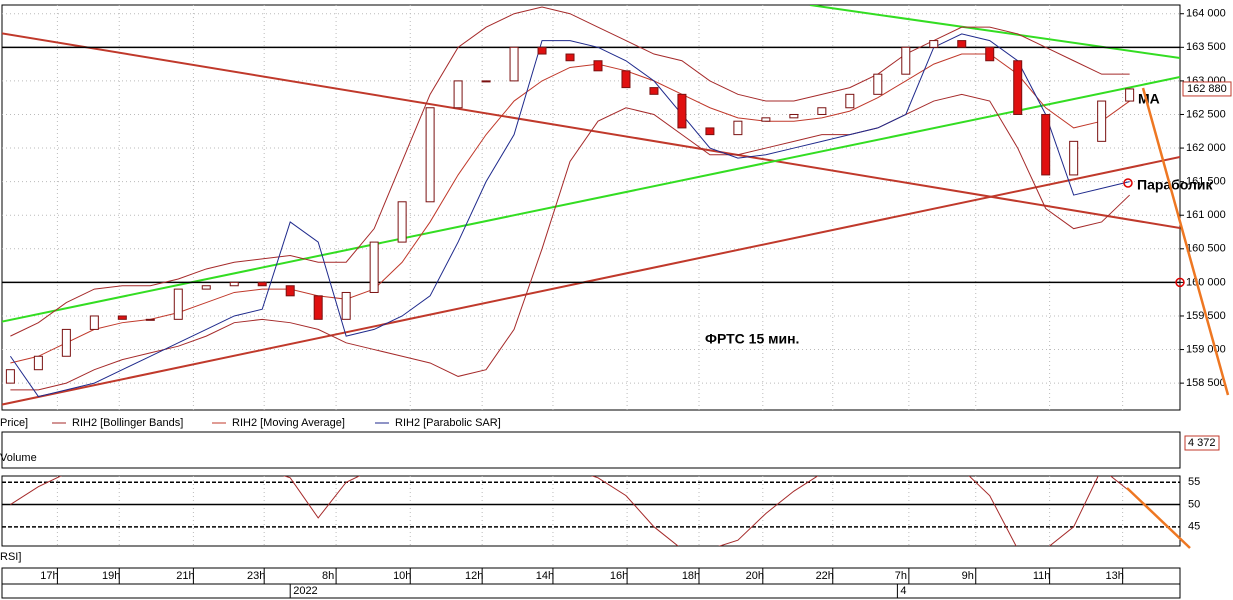 This screenshot has width=1233, height=600. Describe the element at coordinates (825, 576) in the screenshot. I see `x-tick-label: 22h` at that location.